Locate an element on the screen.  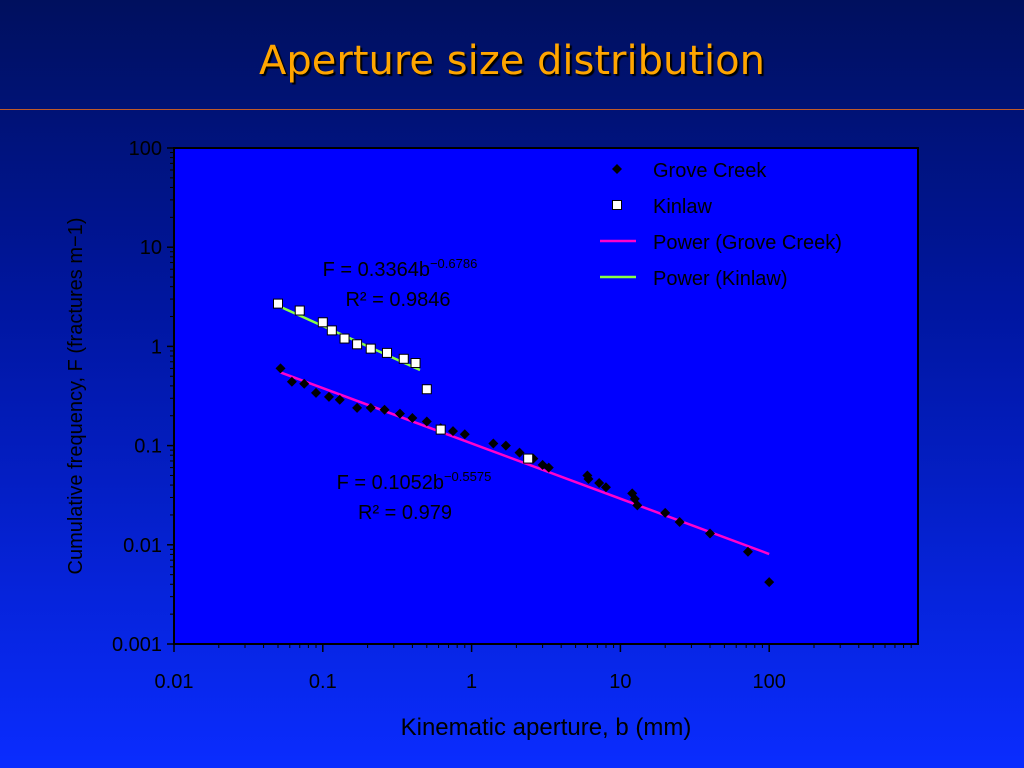
x-tick-label-1: 0.1 is located at coordinates (323, 682).